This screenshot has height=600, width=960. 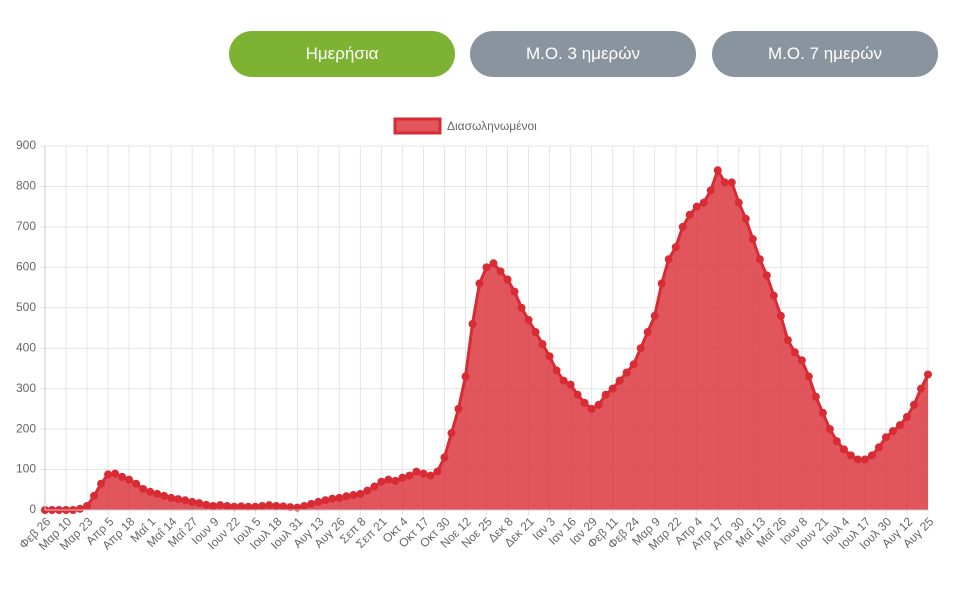 I want to click on y-tick-label: 900, so click(x=26, y=145).